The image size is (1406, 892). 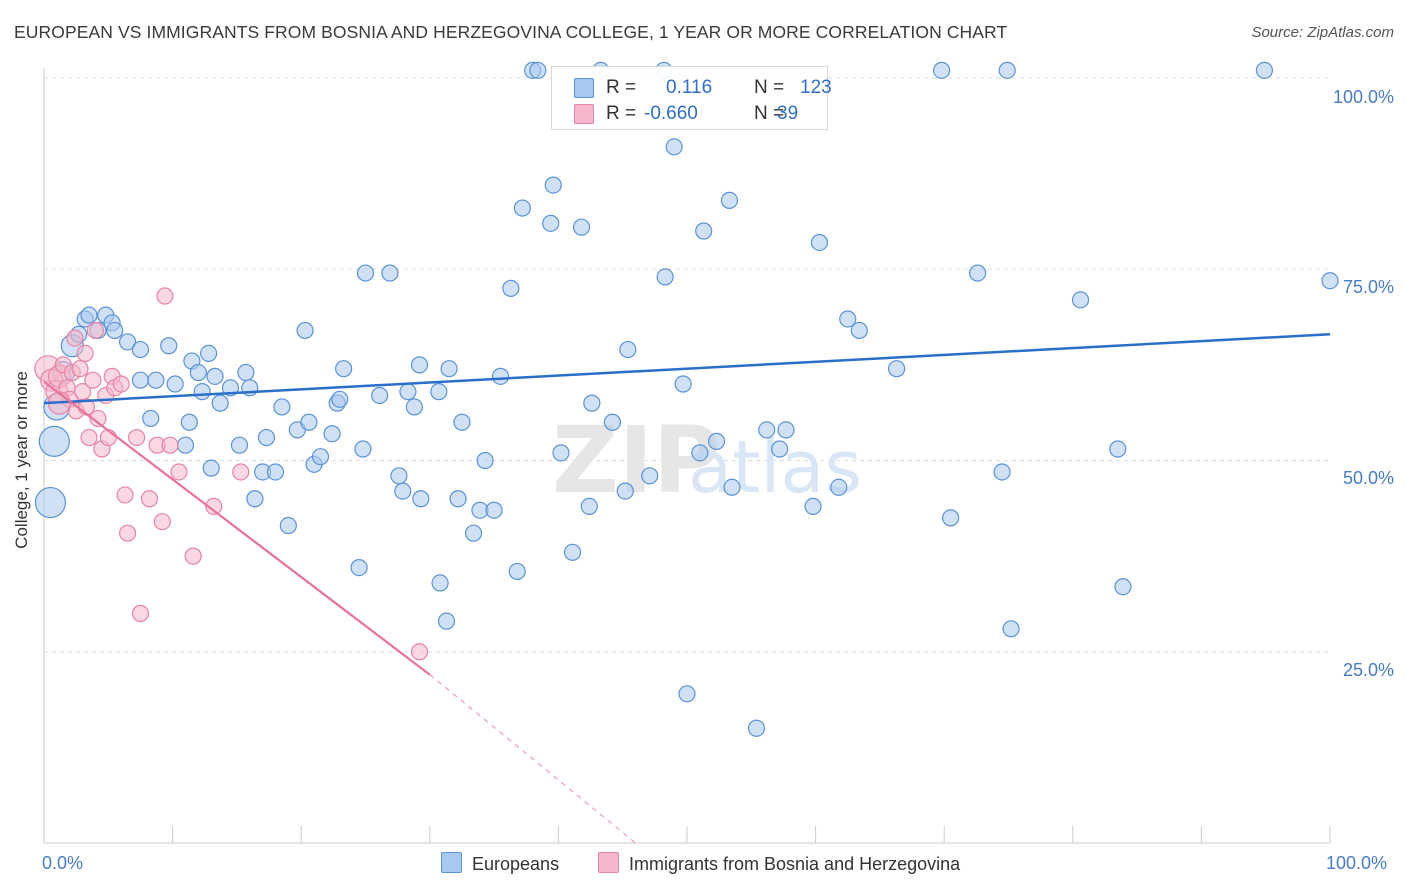 I want to click on bosnia-points, so click(x=231, y=474).